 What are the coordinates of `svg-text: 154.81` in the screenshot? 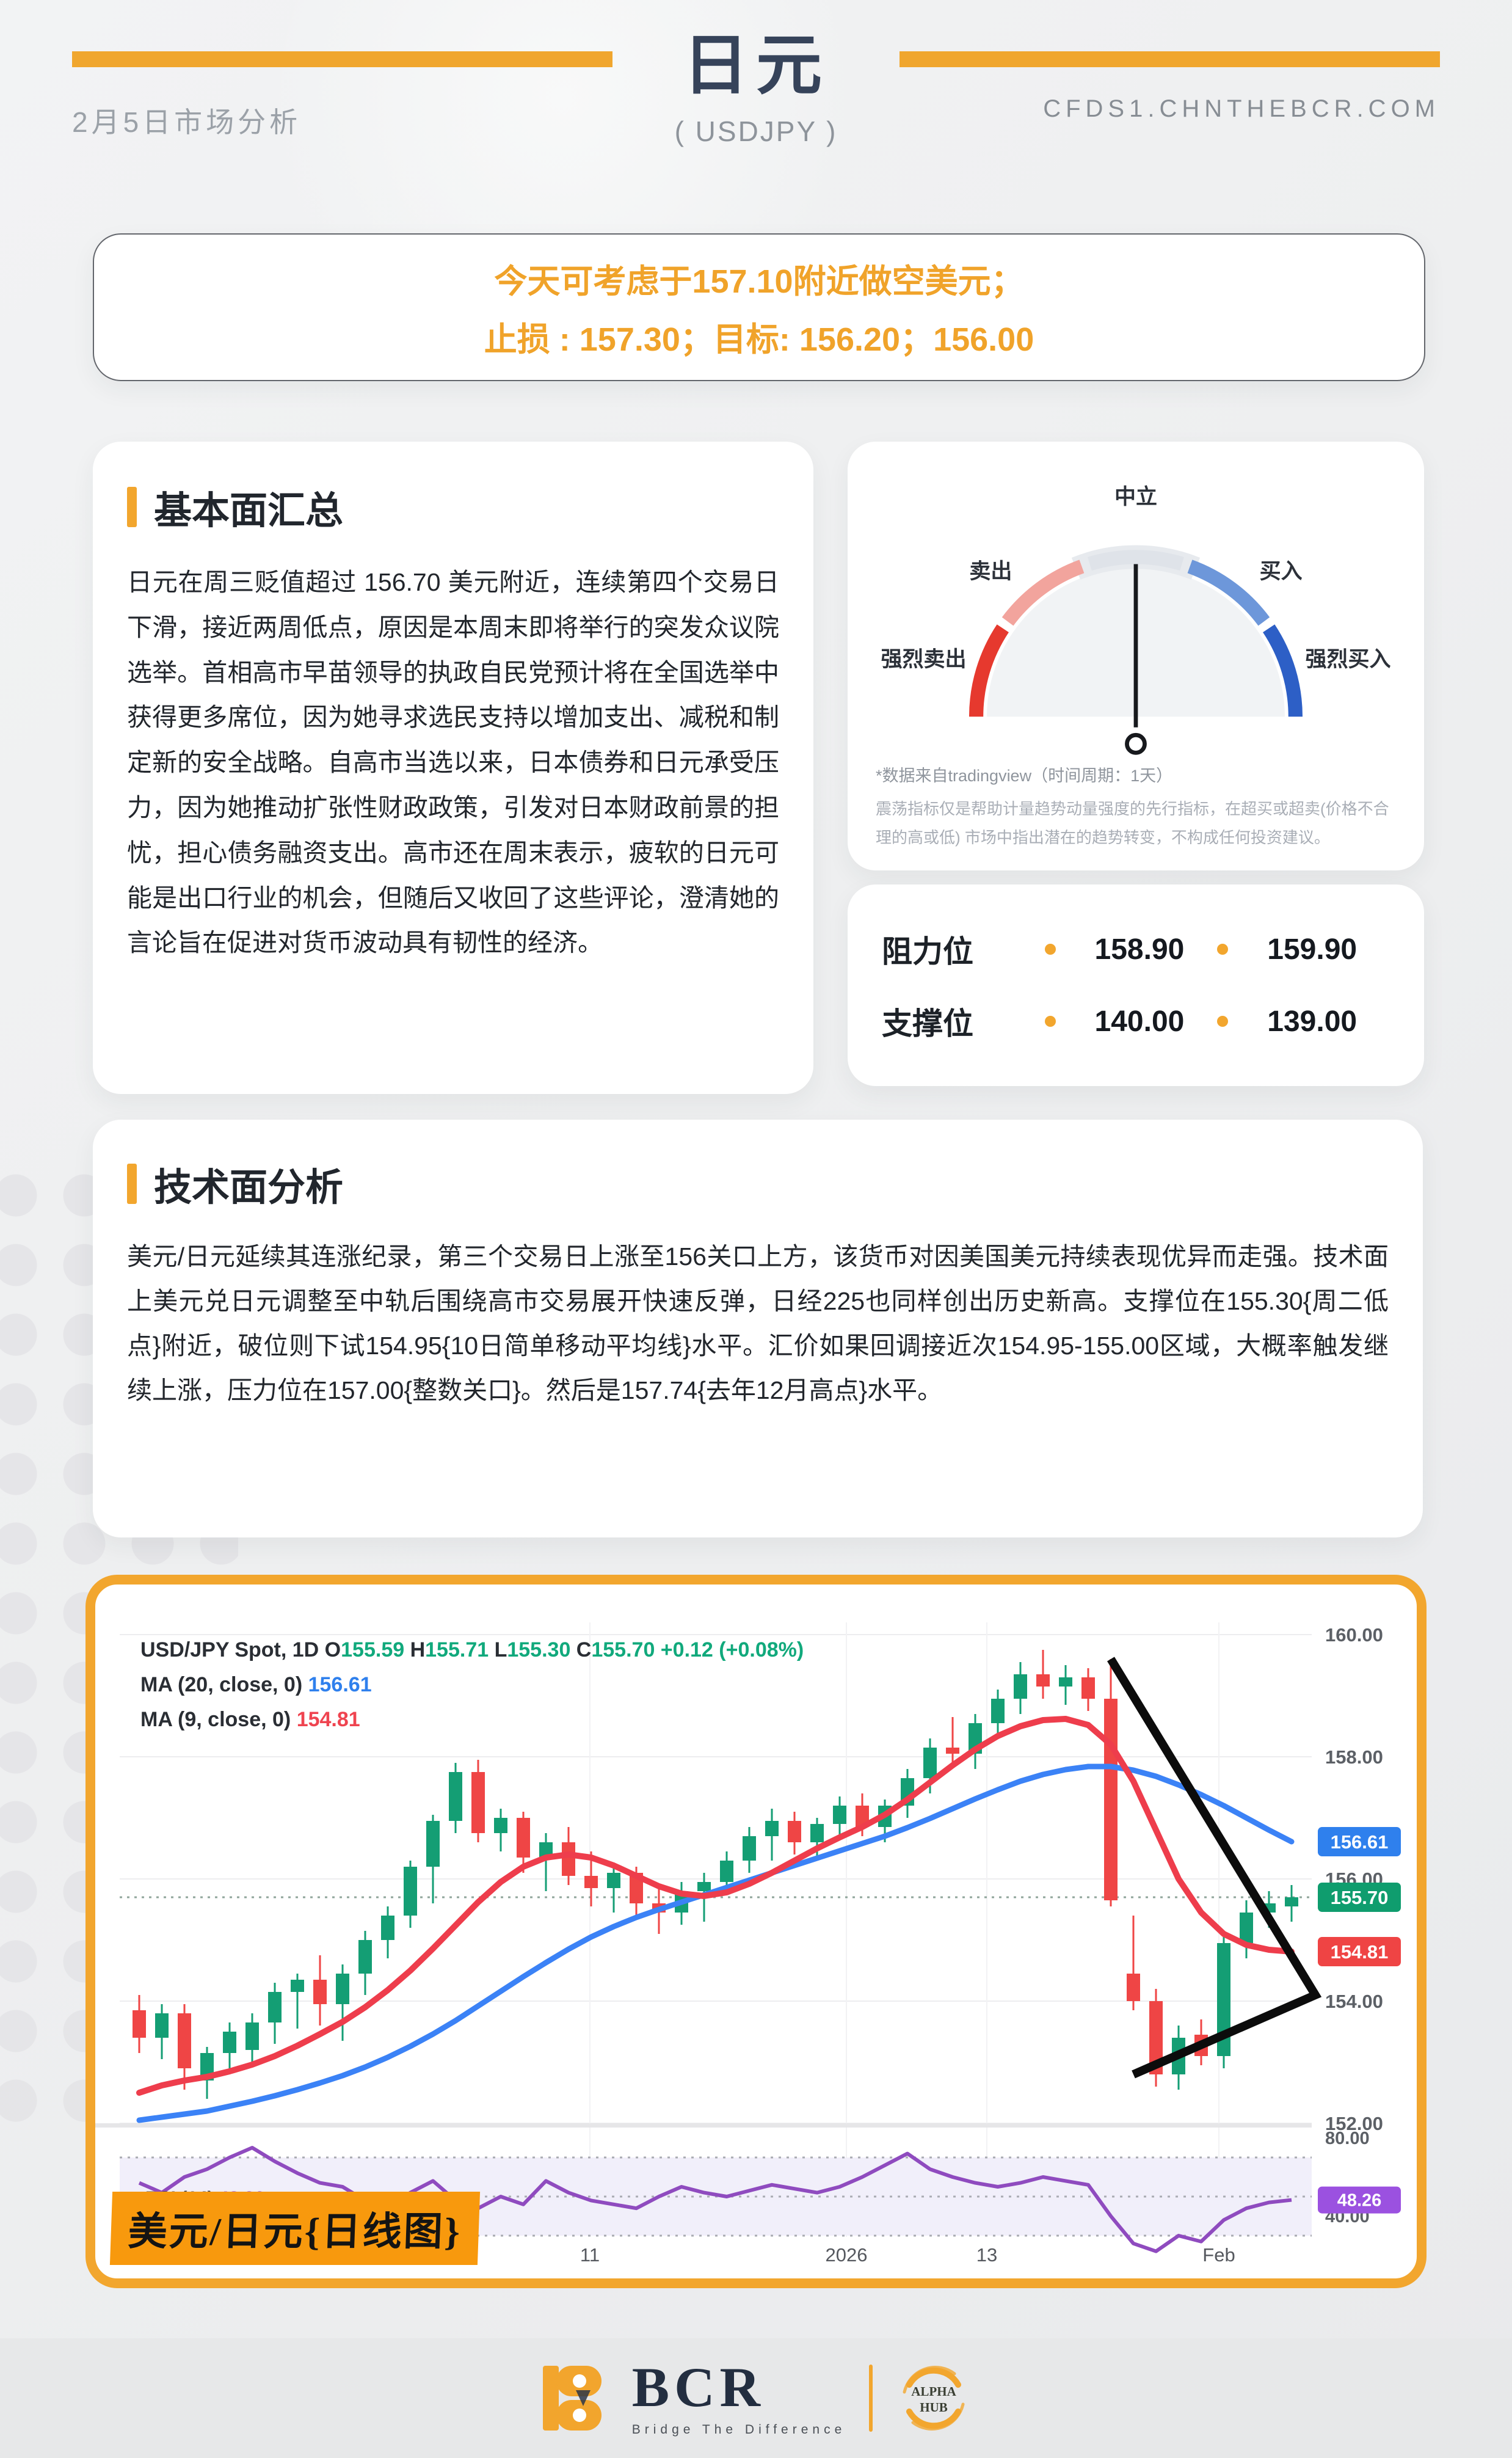 It's located at (1360, 1952).